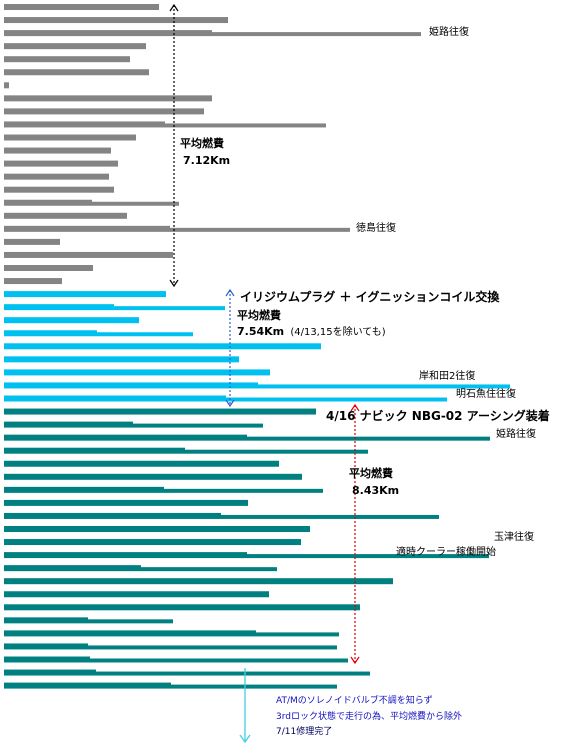 Image resolution: width=569 pixels, height=746 pixels. I want to click on footnote-line-3: 7/11修理完了, so click(304, 732).